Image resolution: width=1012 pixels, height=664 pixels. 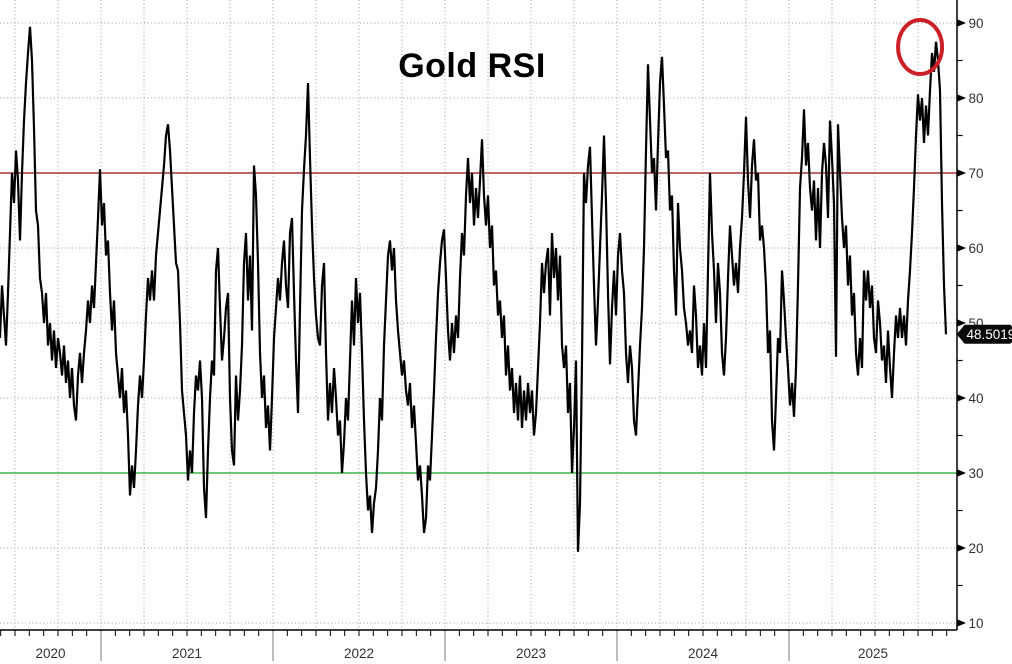 I want to click on last-value-label: 48.5019, so click(x=989, y=334).